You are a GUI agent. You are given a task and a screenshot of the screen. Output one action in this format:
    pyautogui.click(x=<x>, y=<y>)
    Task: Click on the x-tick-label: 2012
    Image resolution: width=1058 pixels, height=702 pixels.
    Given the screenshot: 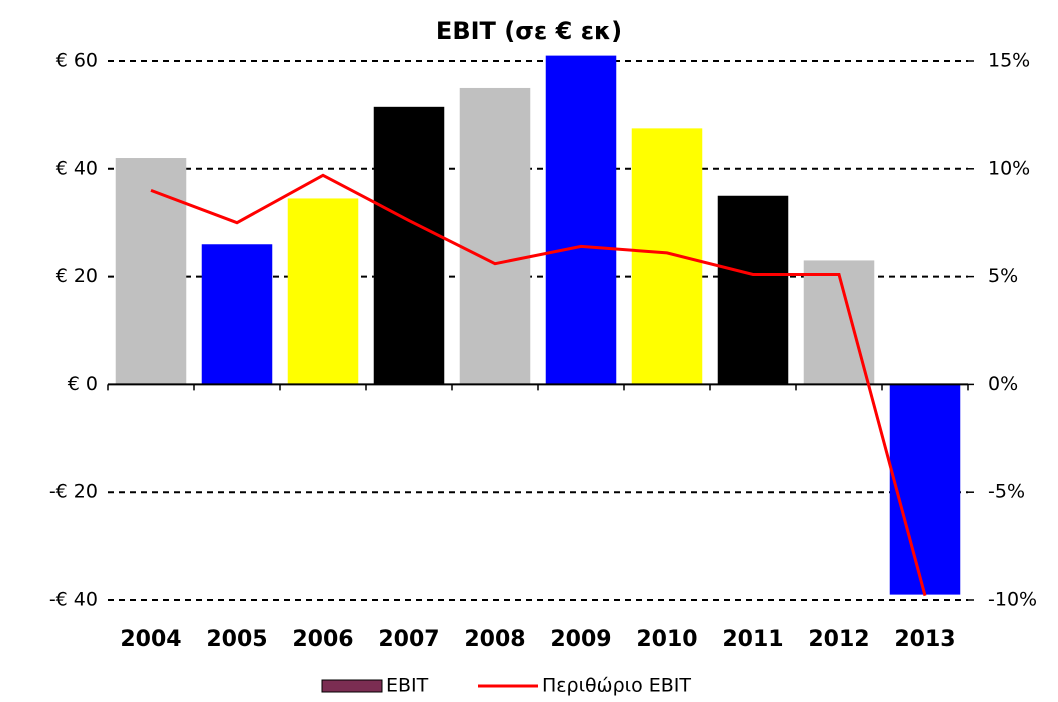 What is the action you would take?
    pyautogui.click(x=838, y=639)
    